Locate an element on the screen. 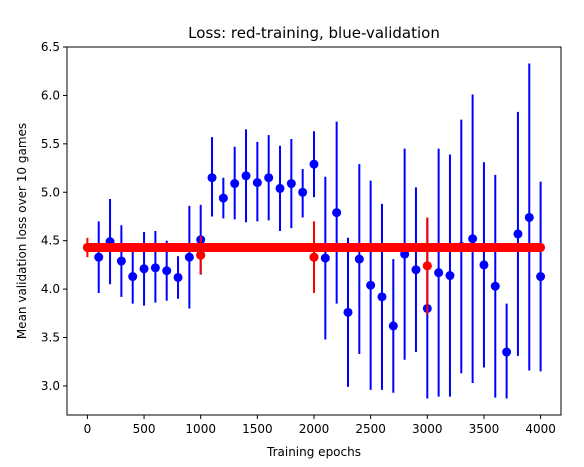 The image size is (584, 467). y-tick-label: 3.5 is located at coordinates (50, 338).